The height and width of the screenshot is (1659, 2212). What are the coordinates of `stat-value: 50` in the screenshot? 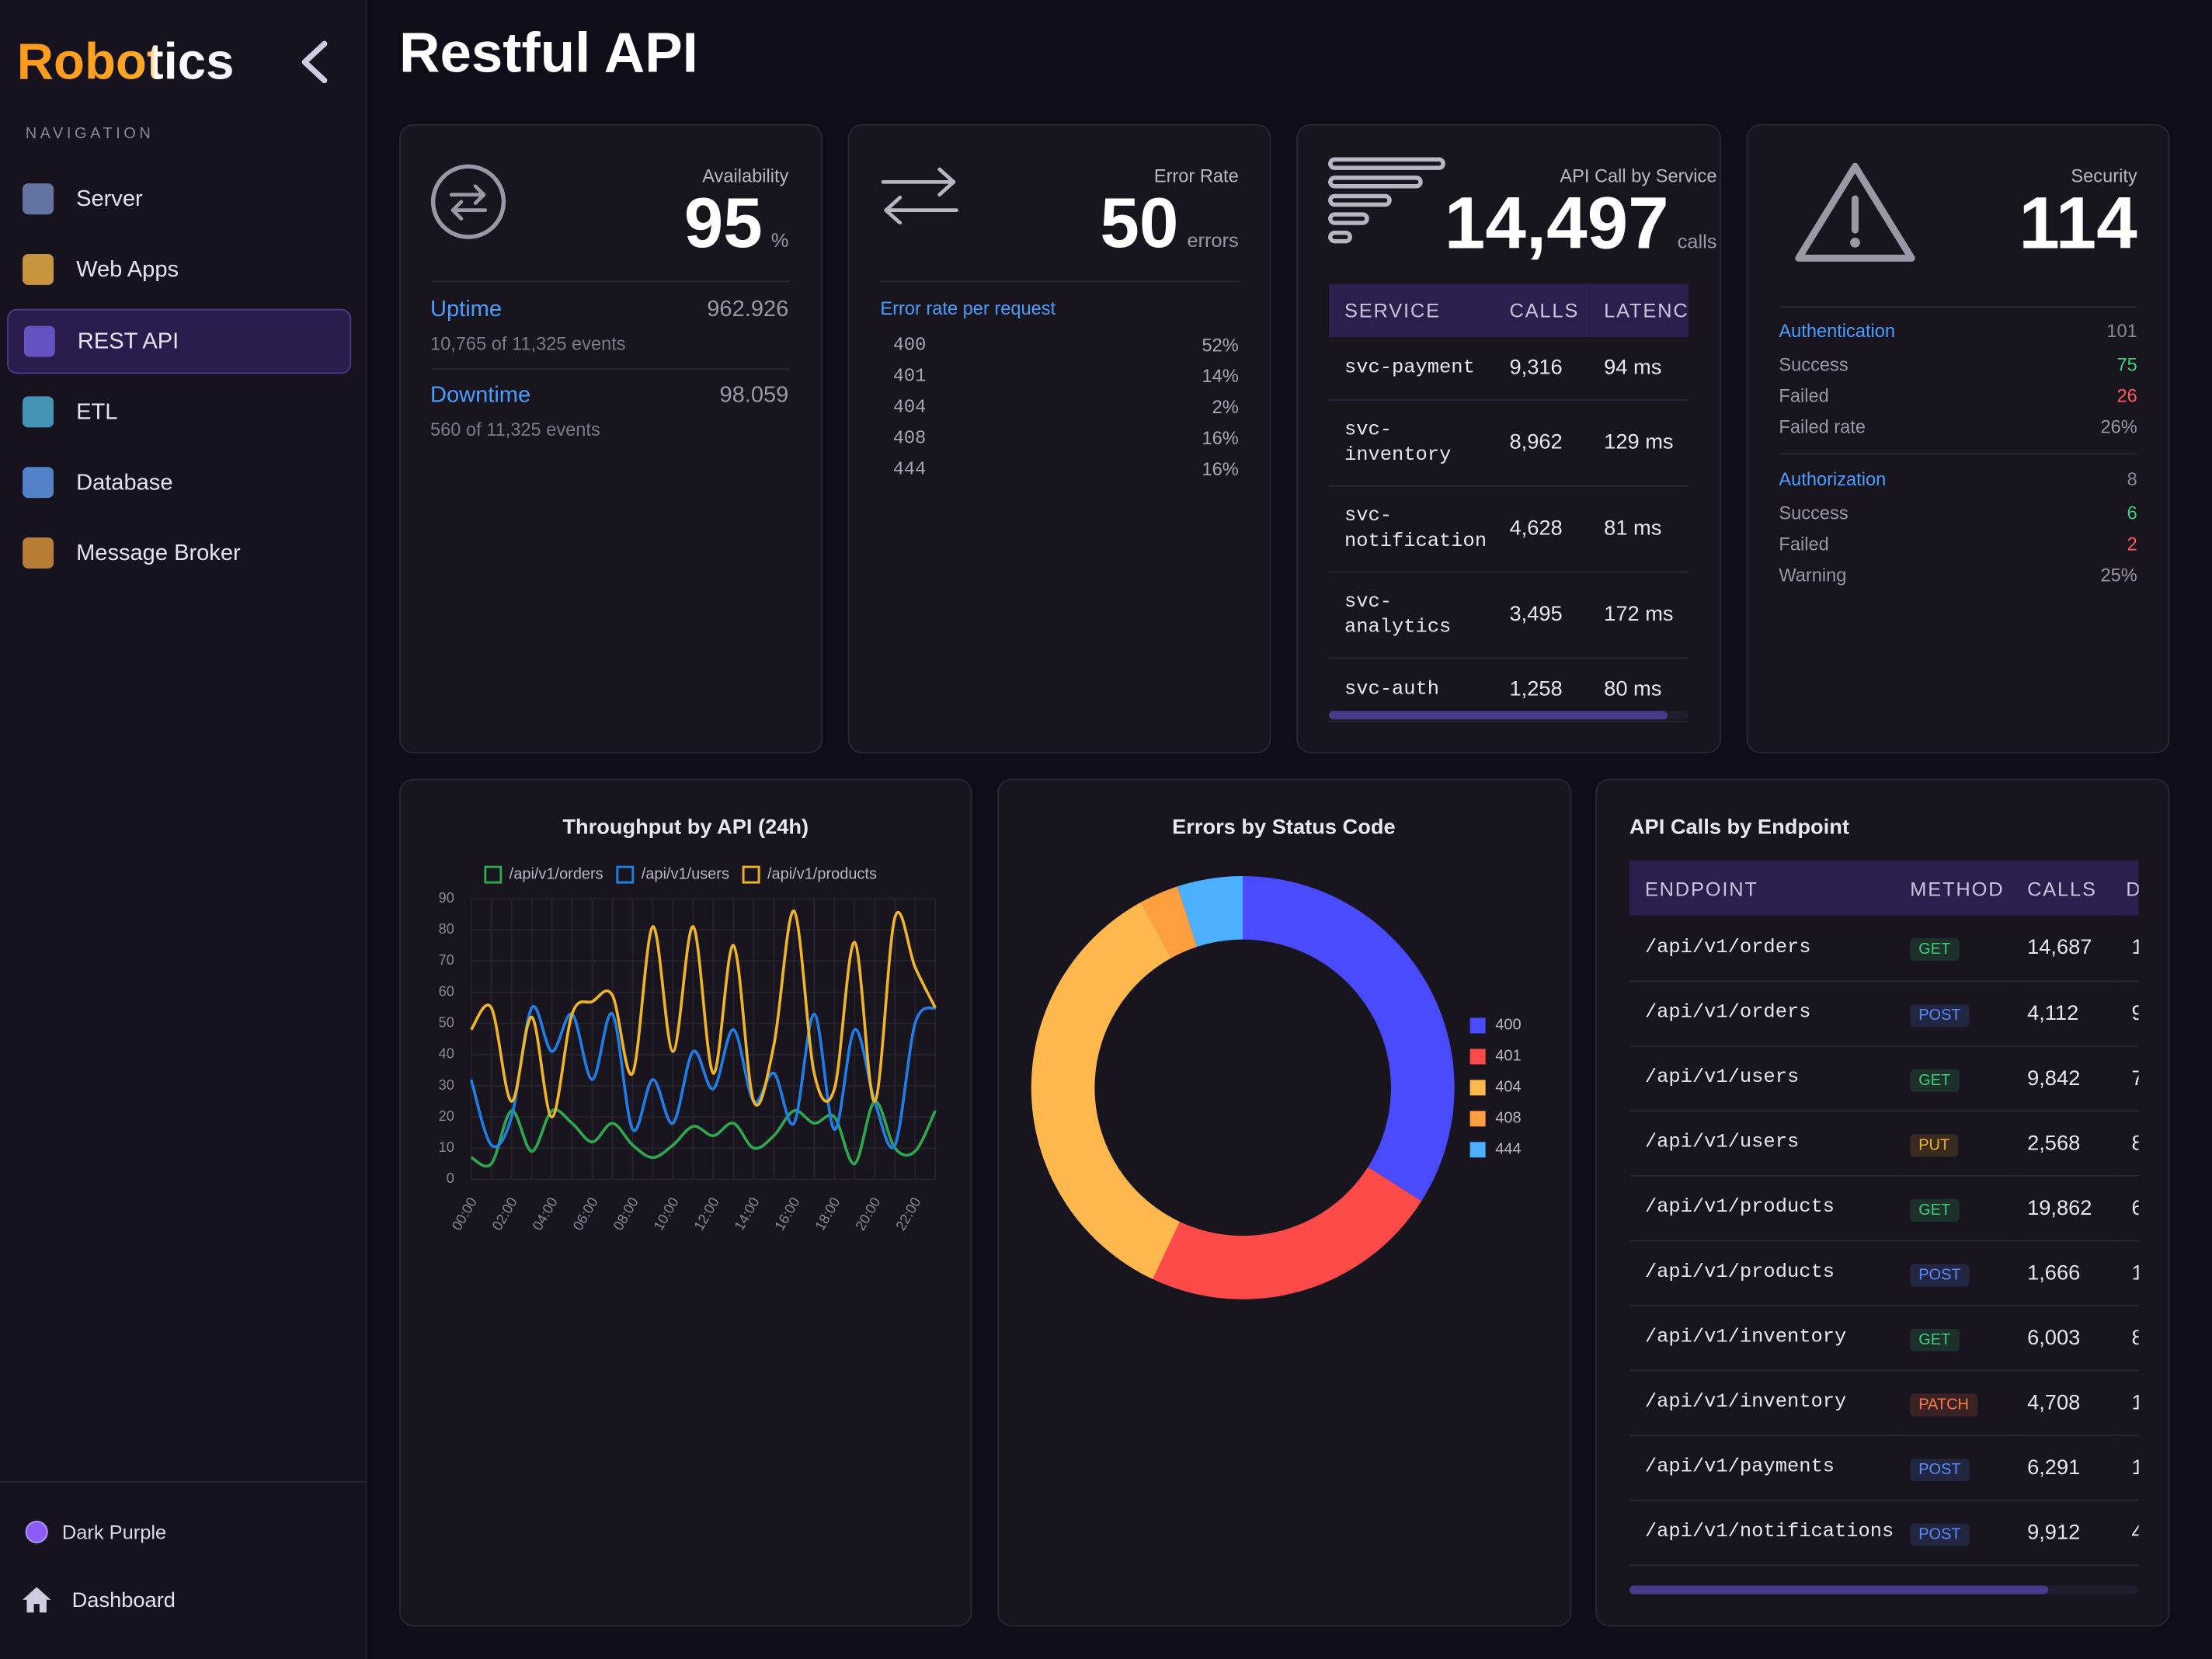 It's located at (1139, 223).